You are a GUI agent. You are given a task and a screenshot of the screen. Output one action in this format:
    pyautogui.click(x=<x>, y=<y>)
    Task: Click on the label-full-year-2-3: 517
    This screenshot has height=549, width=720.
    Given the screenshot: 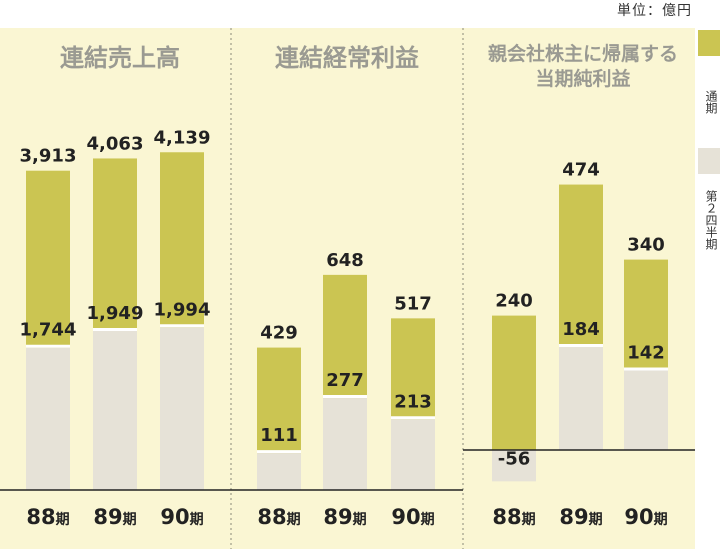 What is the action you would take?
    pyautogui.click(x=413, y=303)
    